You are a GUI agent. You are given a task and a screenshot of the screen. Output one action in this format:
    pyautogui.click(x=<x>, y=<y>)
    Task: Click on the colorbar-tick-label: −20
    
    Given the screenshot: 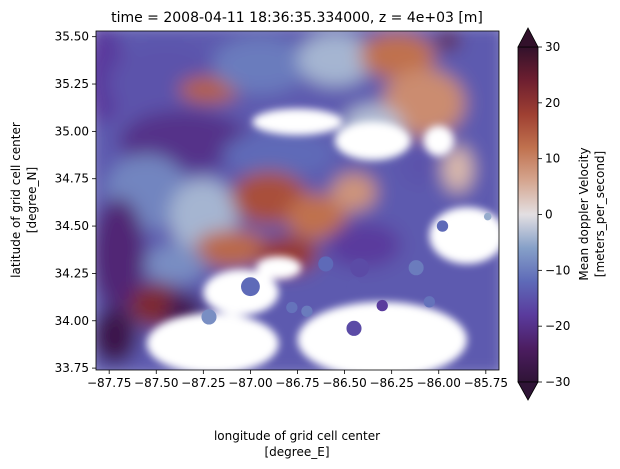 What is the action you would take?
    pyautogui.click(x=557, y=326)
    